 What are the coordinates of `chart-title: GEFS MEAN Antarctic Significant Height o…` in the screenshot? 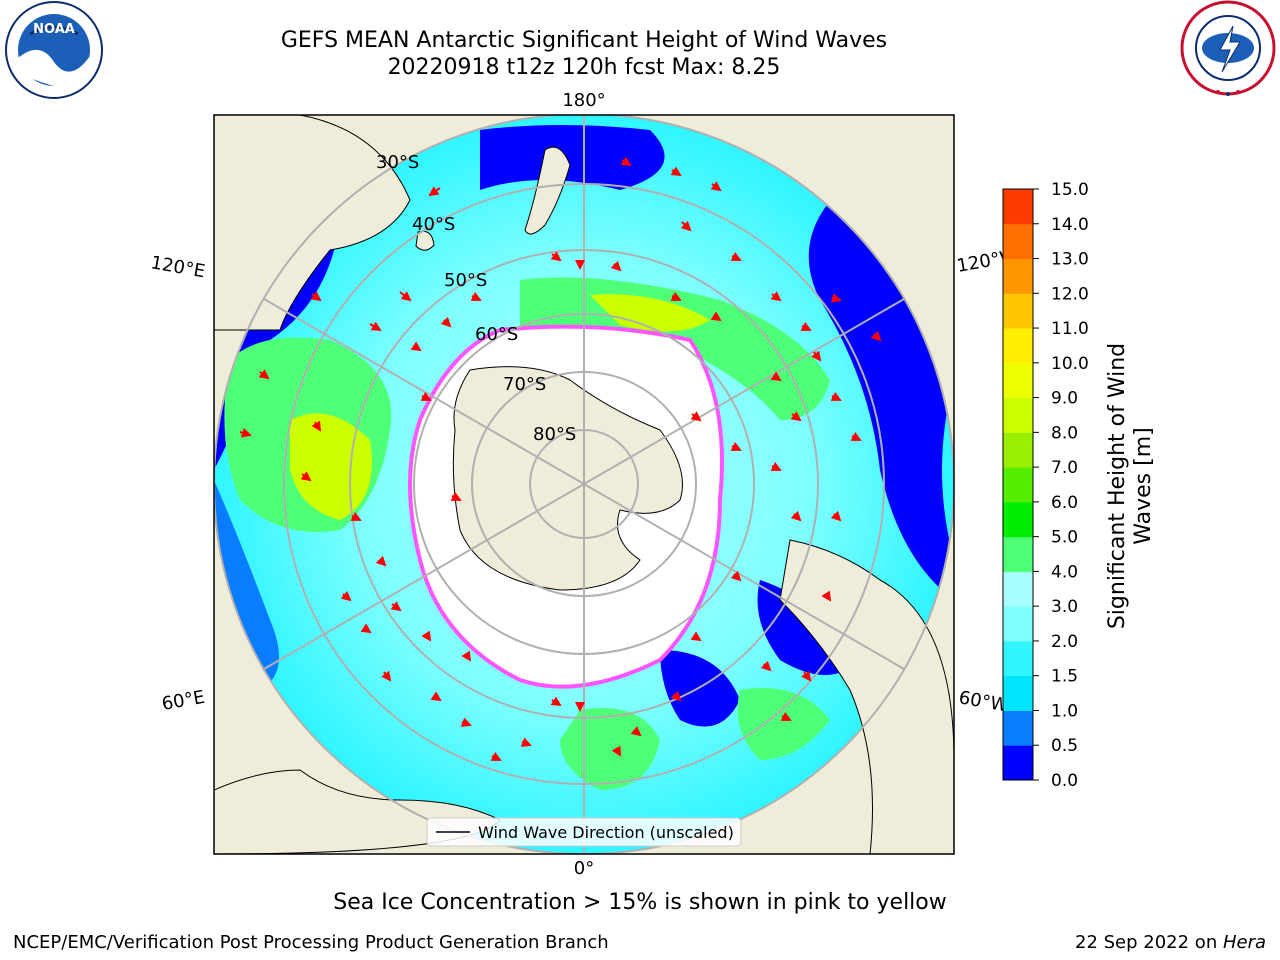 It's located at (584, 40).